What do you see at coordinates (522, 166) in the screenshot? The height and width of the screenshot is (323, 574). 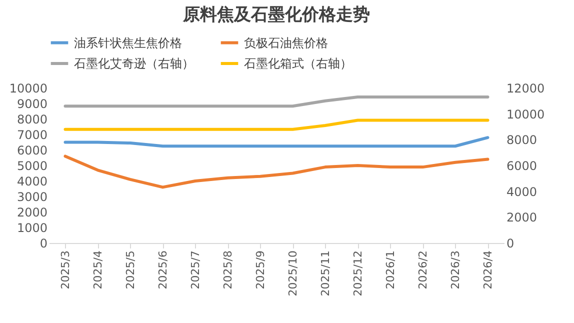 I see `y2-tick-label: 6000` at bounding box center [522, 166].